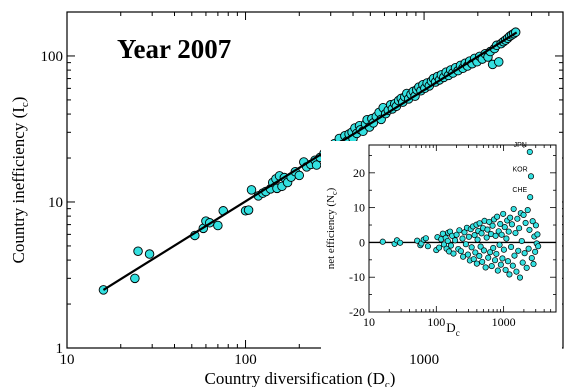 This screenshot has width=569, height=387. I want to click on inset-x-tick-label: 100, so click(436, 322).